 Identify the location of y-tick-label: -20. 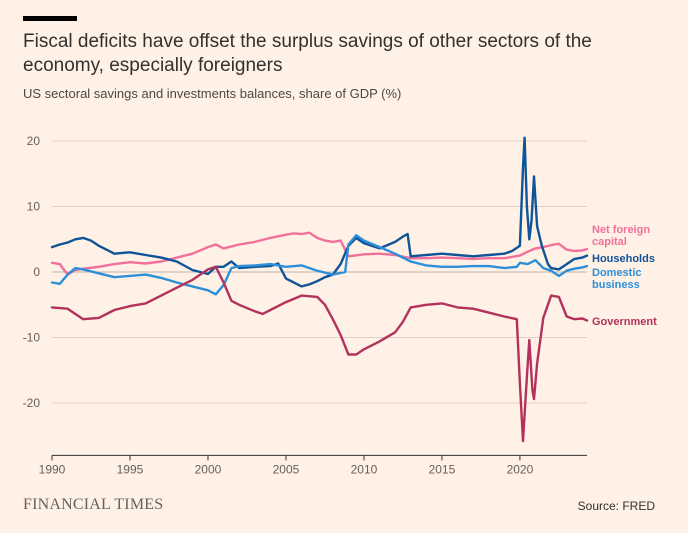
(32, 403).